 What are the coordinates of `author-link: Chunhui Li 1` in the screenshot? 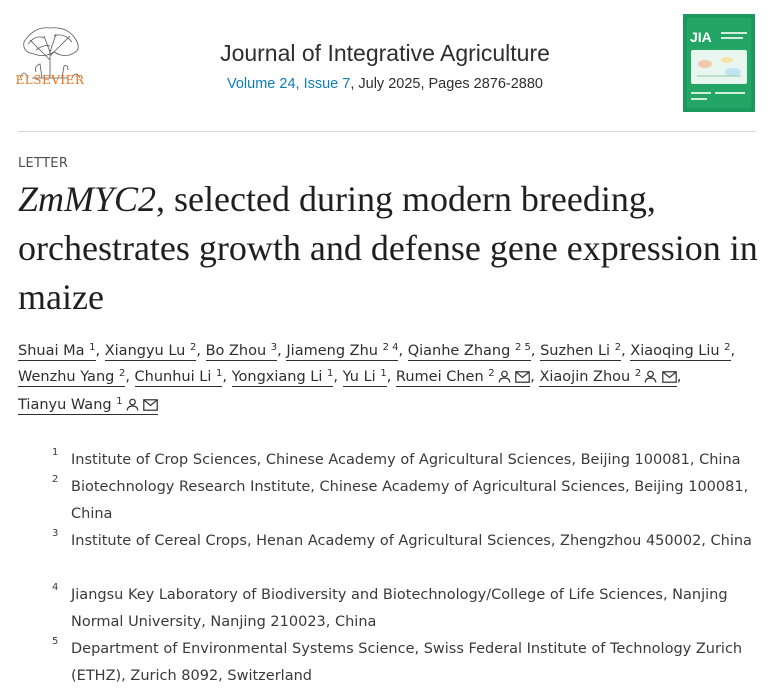 It's located at (178, 377).